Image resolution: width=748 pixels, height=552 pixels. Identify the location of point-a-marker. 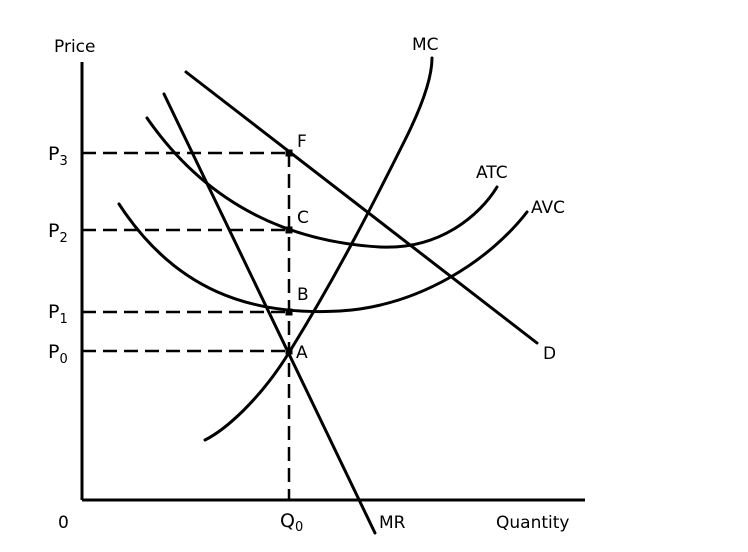
(289, 351).